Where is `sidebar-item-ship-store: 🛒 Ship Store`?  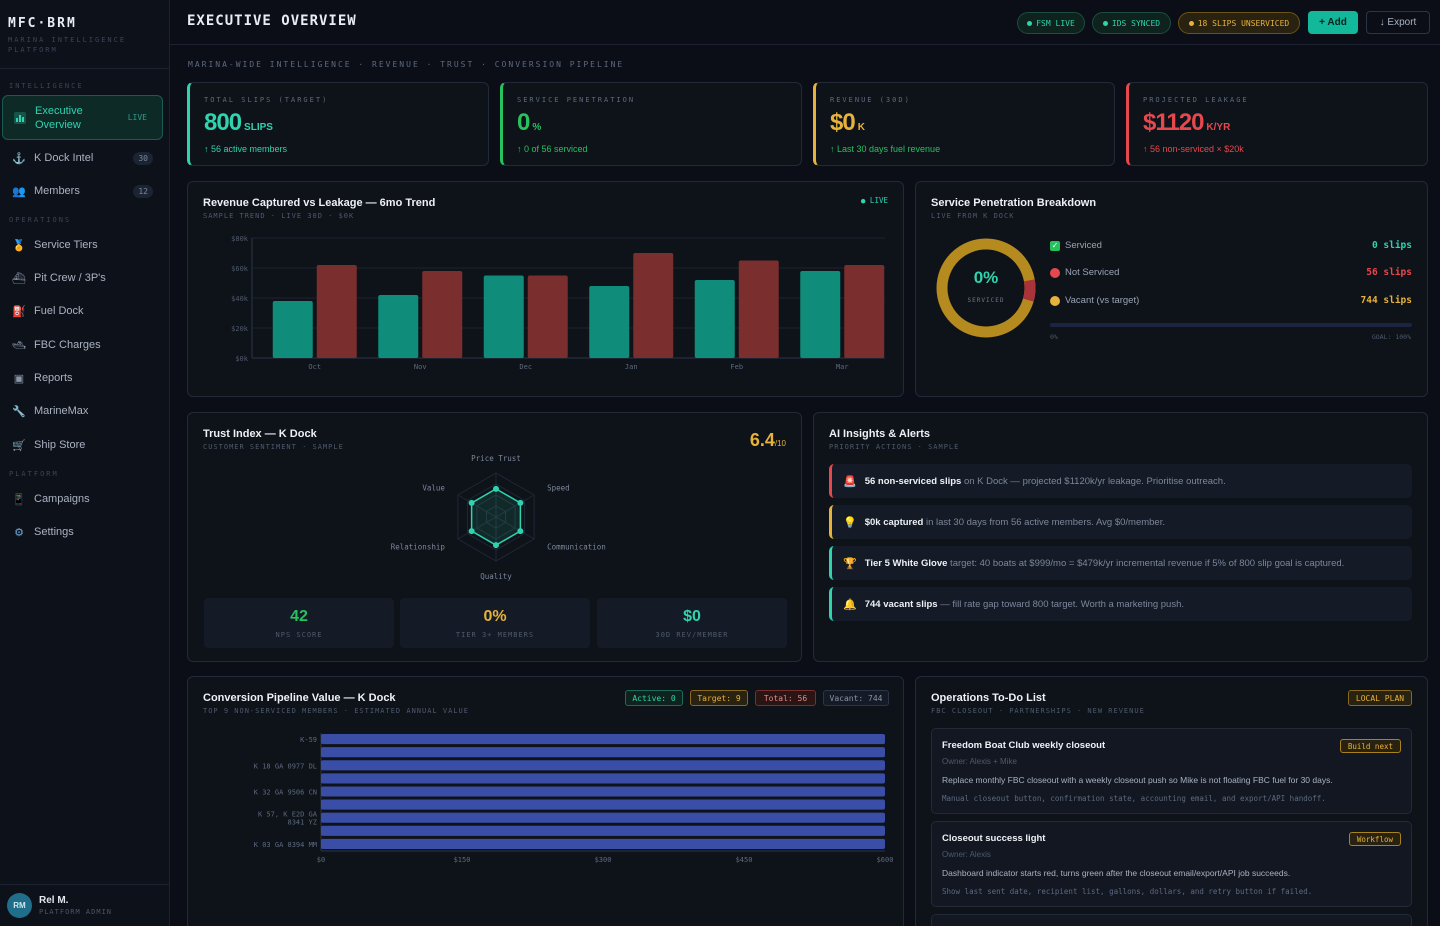 sidebar-item-ship-store: 🛒 Ship Store is located at coordinates (82, 445).